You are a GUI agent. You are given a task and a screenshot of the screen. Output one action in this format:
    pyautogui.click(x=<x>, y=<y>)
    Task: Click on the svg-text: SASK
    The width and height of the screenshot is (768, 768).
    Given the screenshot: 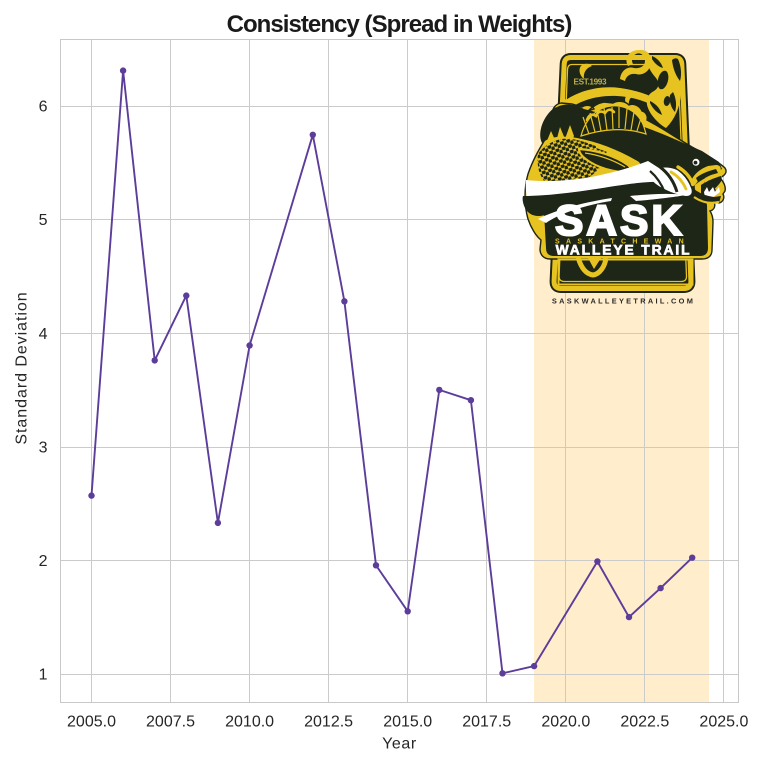 What is the action you would take?
    pyautogui.click(x=620, y=221)
    